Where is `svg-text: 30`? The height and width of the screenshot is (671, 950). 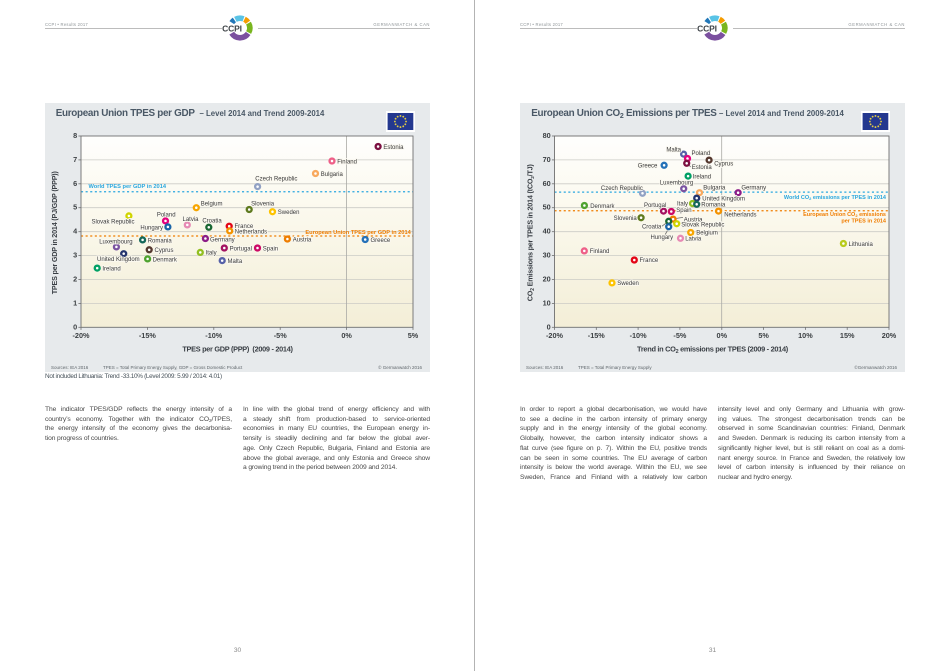 svg-text: 30 is located at coordinates (547, 255).